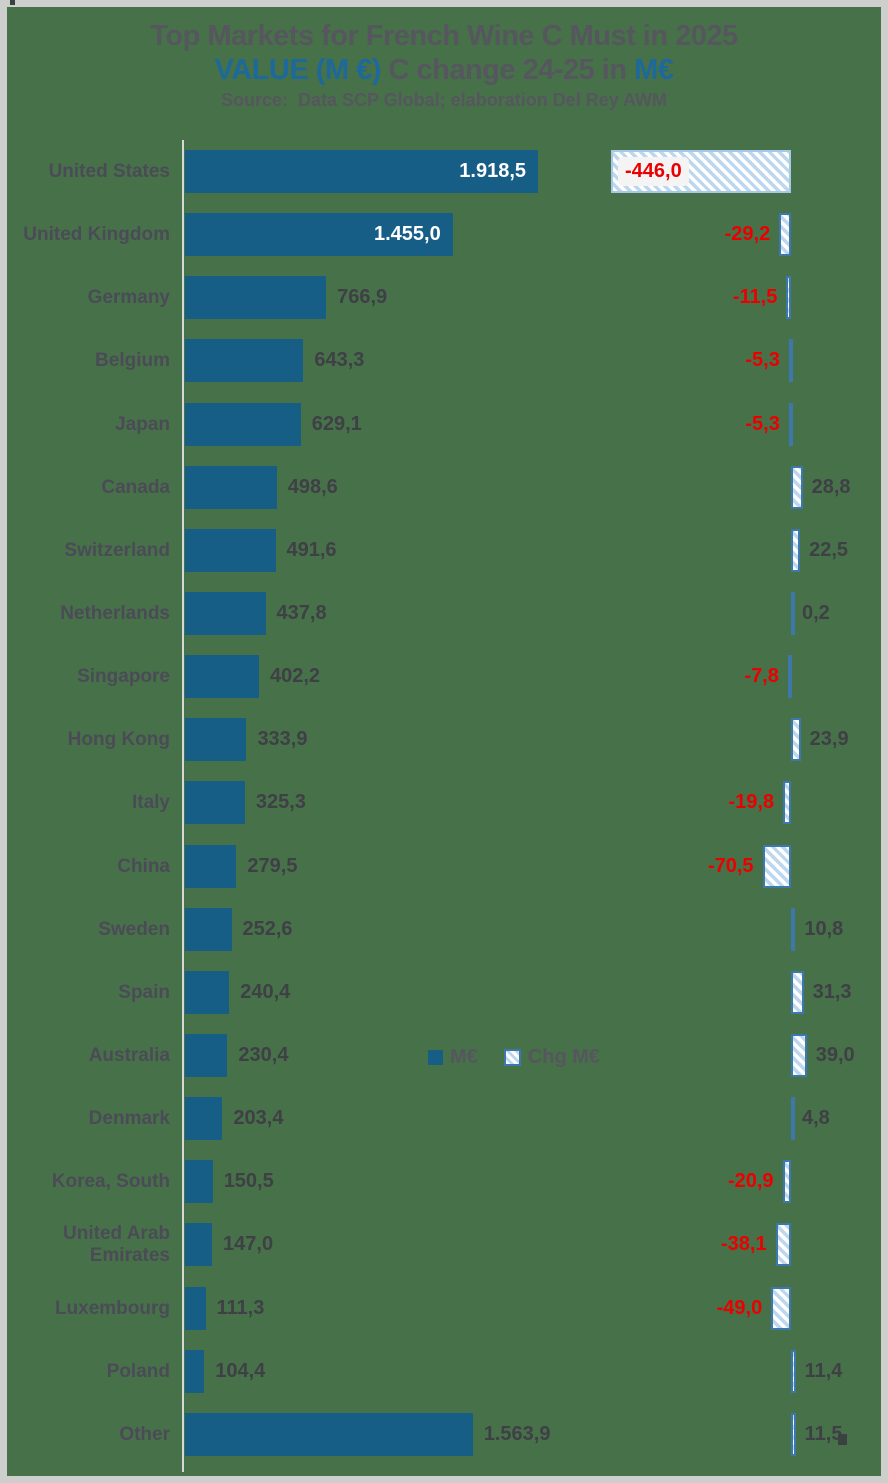  What do you see at coordinates (144, 1434) in the screenshot?
I see `category-label: Other` at bounding box center [144, 1434].